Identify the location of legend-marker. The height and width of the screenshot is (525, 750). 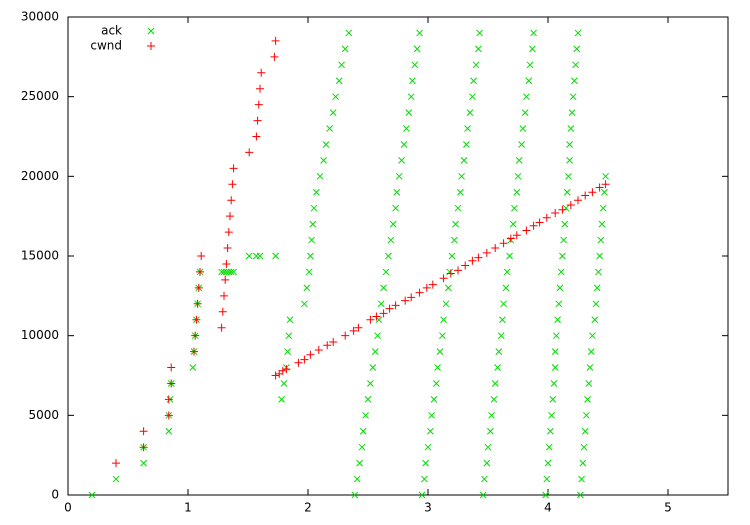
(151, 31).